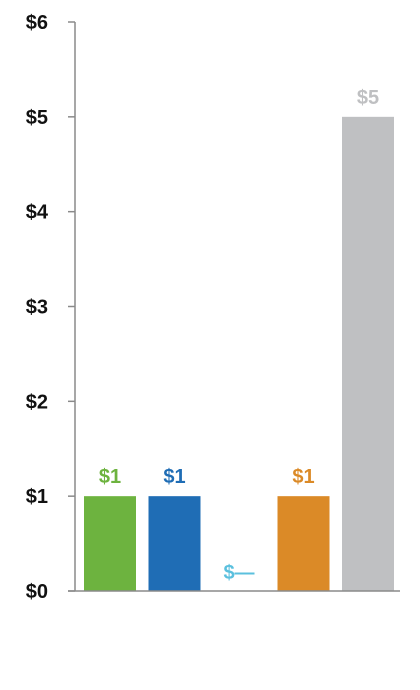  I want to click on y-tick-label: $4, so click(37, 213).